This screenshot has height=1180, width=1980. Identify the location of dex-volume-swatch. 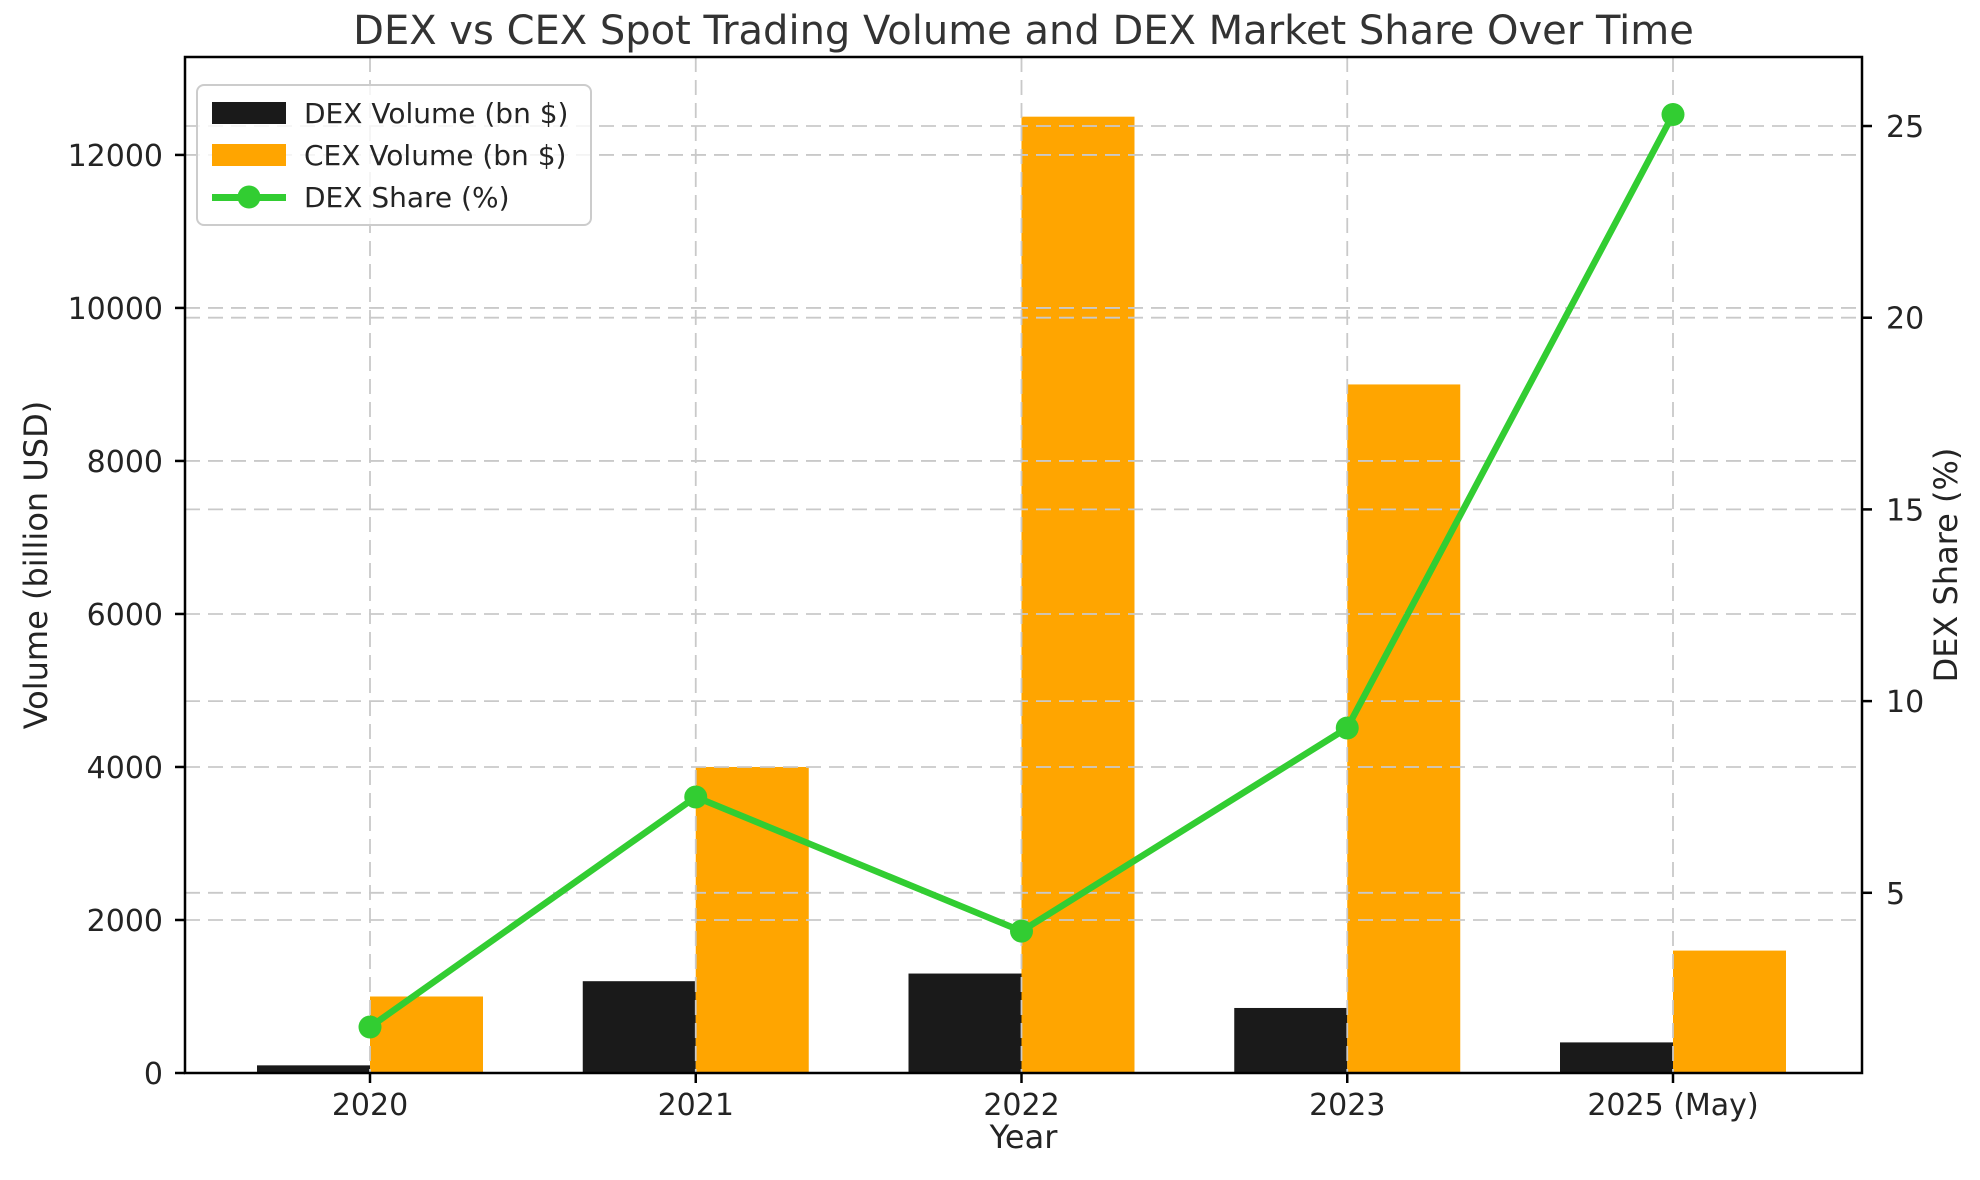
(249, 113).